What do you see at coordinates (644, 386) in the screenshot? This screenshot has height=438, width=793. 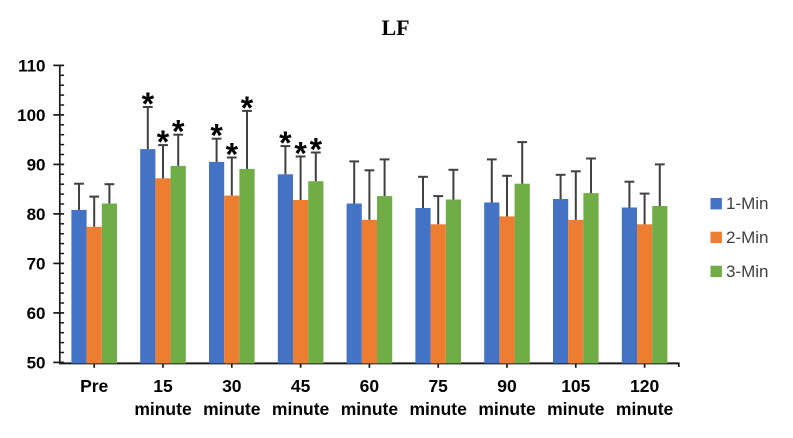 I see `svg-text: 120` at bounding box center [644, 386].